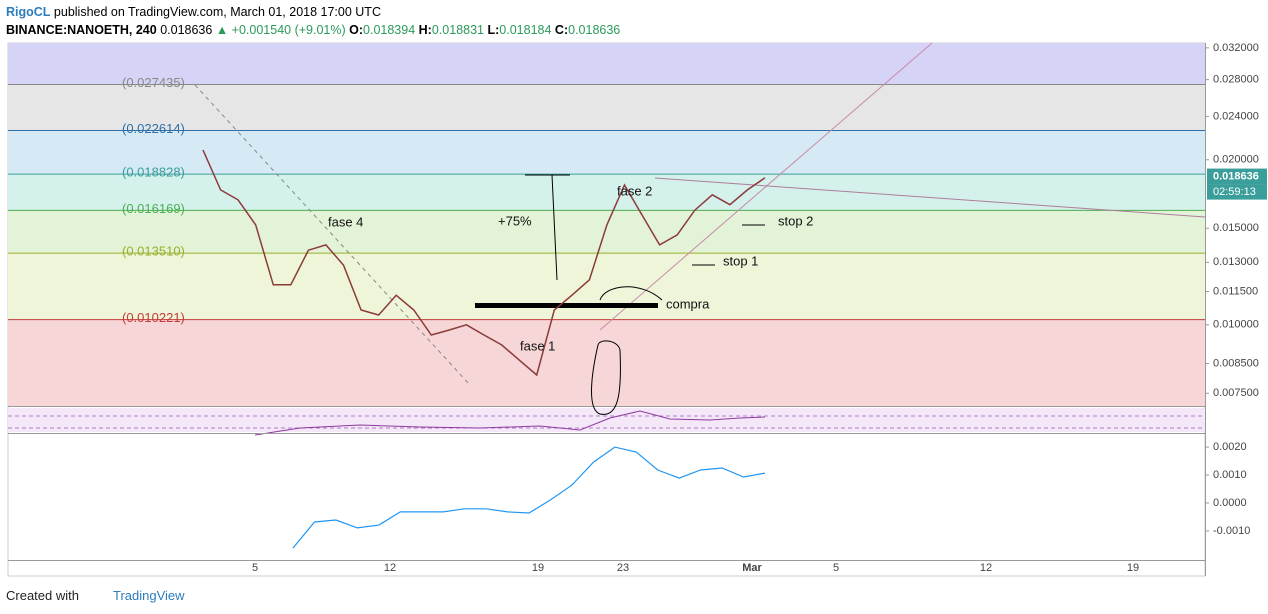 This screenshot has width=1268, height=614. Describe the element at coordinates (356, 30) in the screenshot. I see `ohlc-label: O:` at that location.